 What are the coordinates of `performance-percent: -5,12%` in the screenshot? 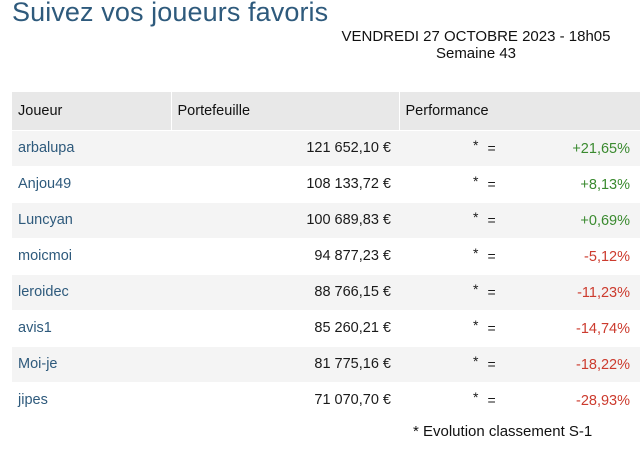 It's located at (607, 256).